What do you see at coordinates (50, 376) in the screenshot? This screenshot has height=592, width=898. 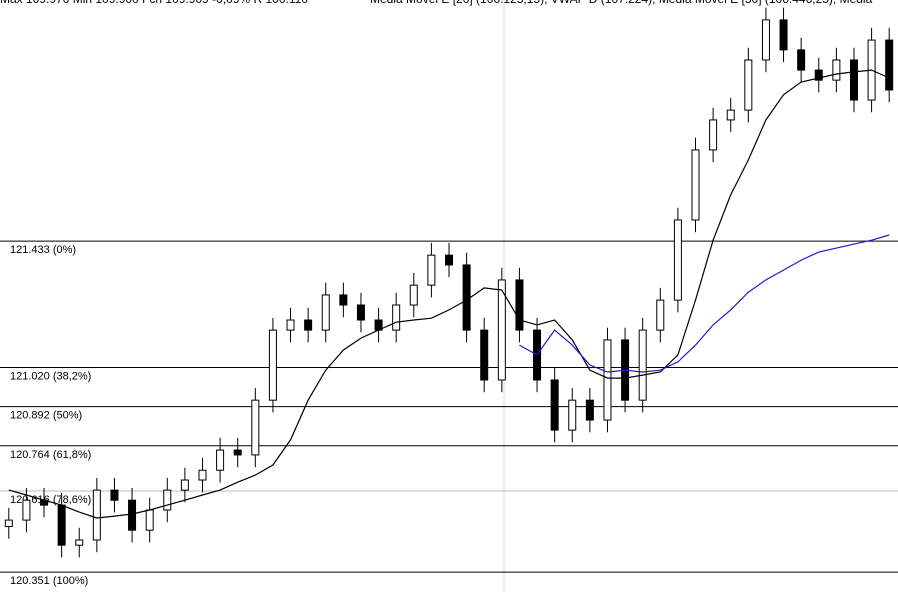 I see `level-label: 121.020 (38,2%)` at bounding box center [50, 376].